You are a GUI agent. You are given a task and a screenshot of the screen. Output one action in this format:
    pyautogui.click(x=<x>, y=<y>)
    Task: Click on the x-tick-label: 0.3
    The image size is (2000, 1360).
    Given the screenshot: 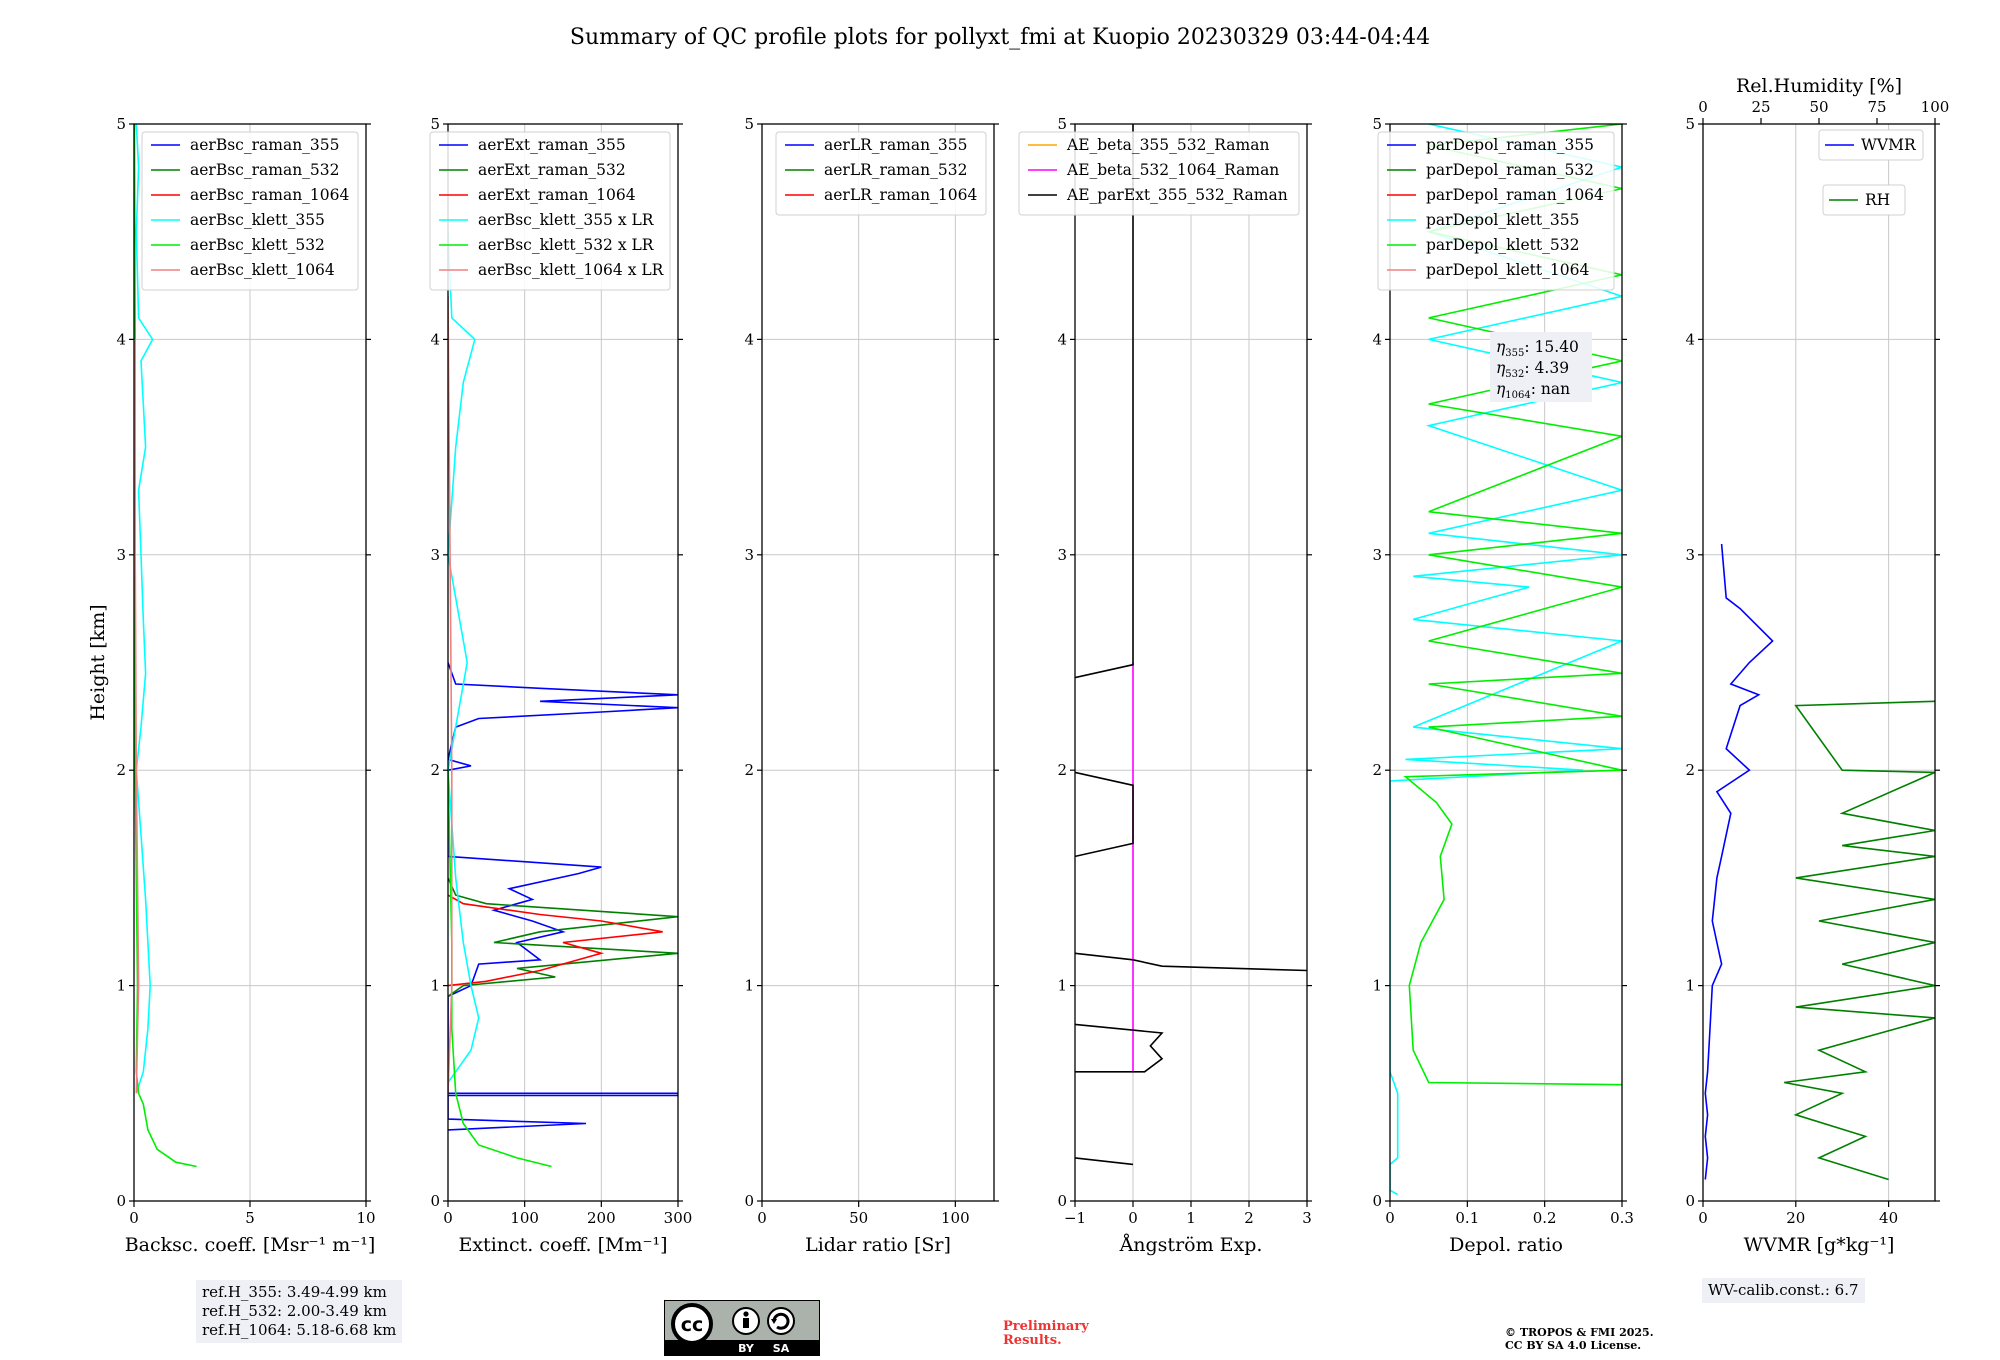 What is the action you would take?
    pyautogui.click(x=1622, y=1218)
    